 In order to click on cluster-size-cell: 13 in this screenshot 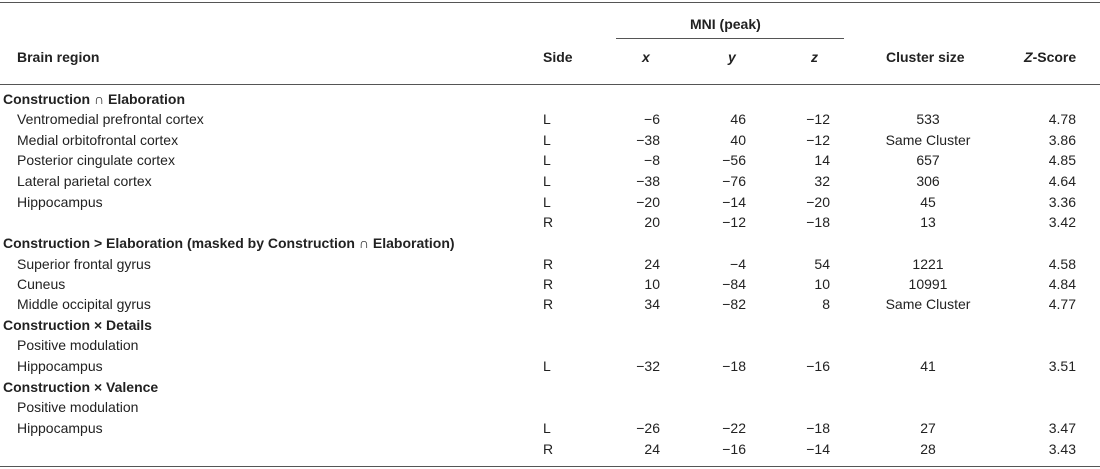, I will do `click(928, 222)`.